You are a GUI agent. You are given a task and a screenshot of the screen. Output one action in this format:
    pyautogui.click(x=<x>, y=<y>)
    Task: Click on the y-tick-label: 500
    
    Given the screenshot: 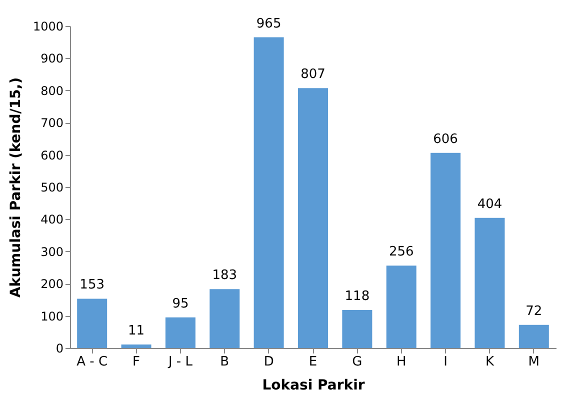 What is the action you would take?
    pyautogui.click(x=52, y=187)
    